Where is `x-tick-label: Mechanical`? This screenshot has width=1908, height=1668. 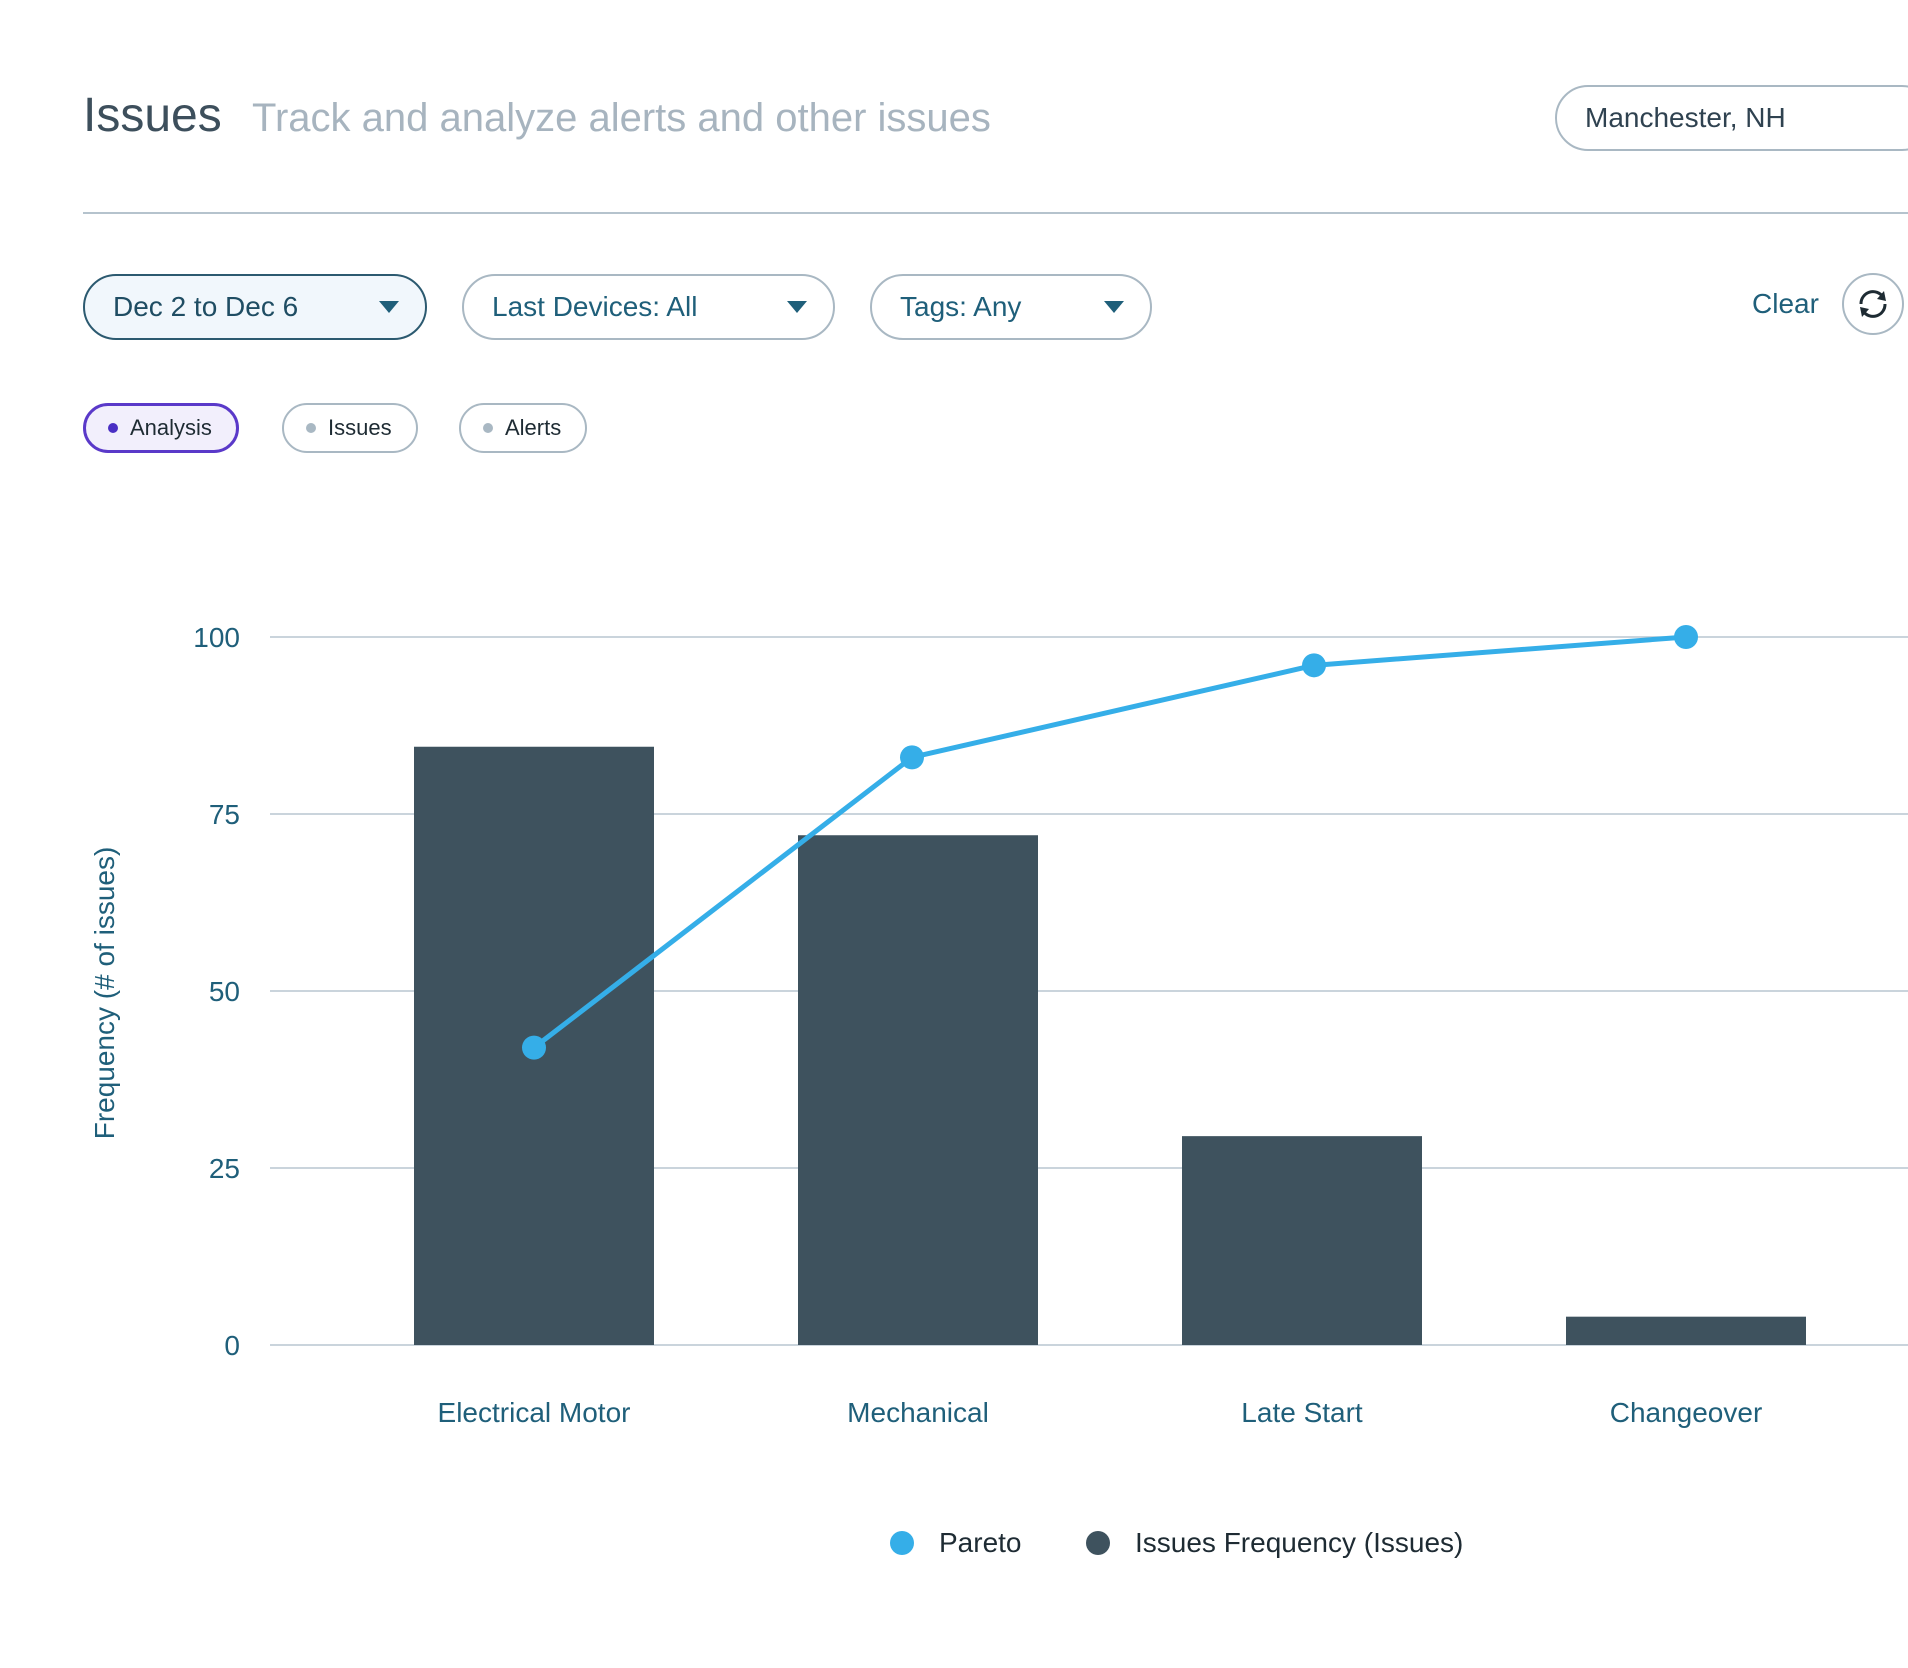 x-tick-label: Mechanical is located at coordinates (918, 1412).